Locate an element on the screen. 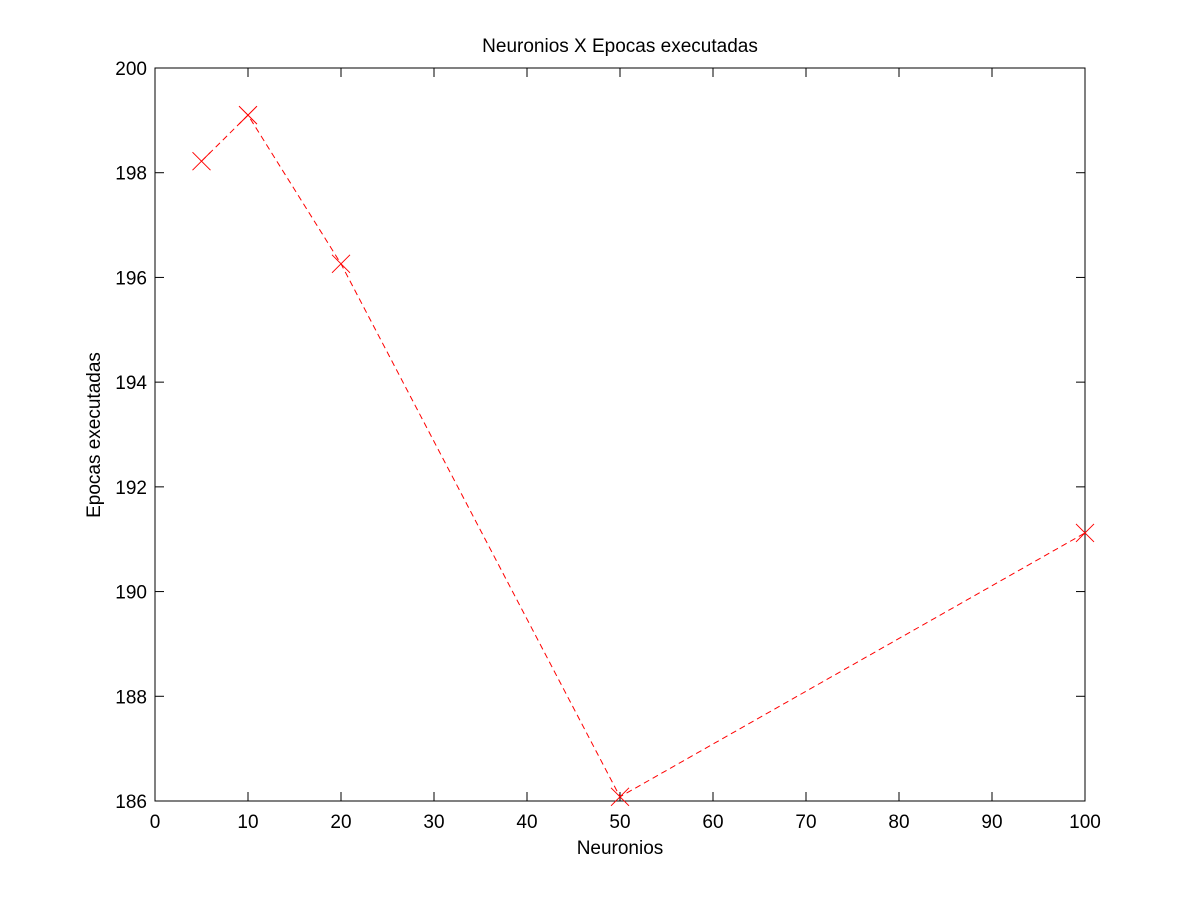 This screenshot has width=1200, height=900. y-tick-label: 186 is located at coordinates (131, 802).